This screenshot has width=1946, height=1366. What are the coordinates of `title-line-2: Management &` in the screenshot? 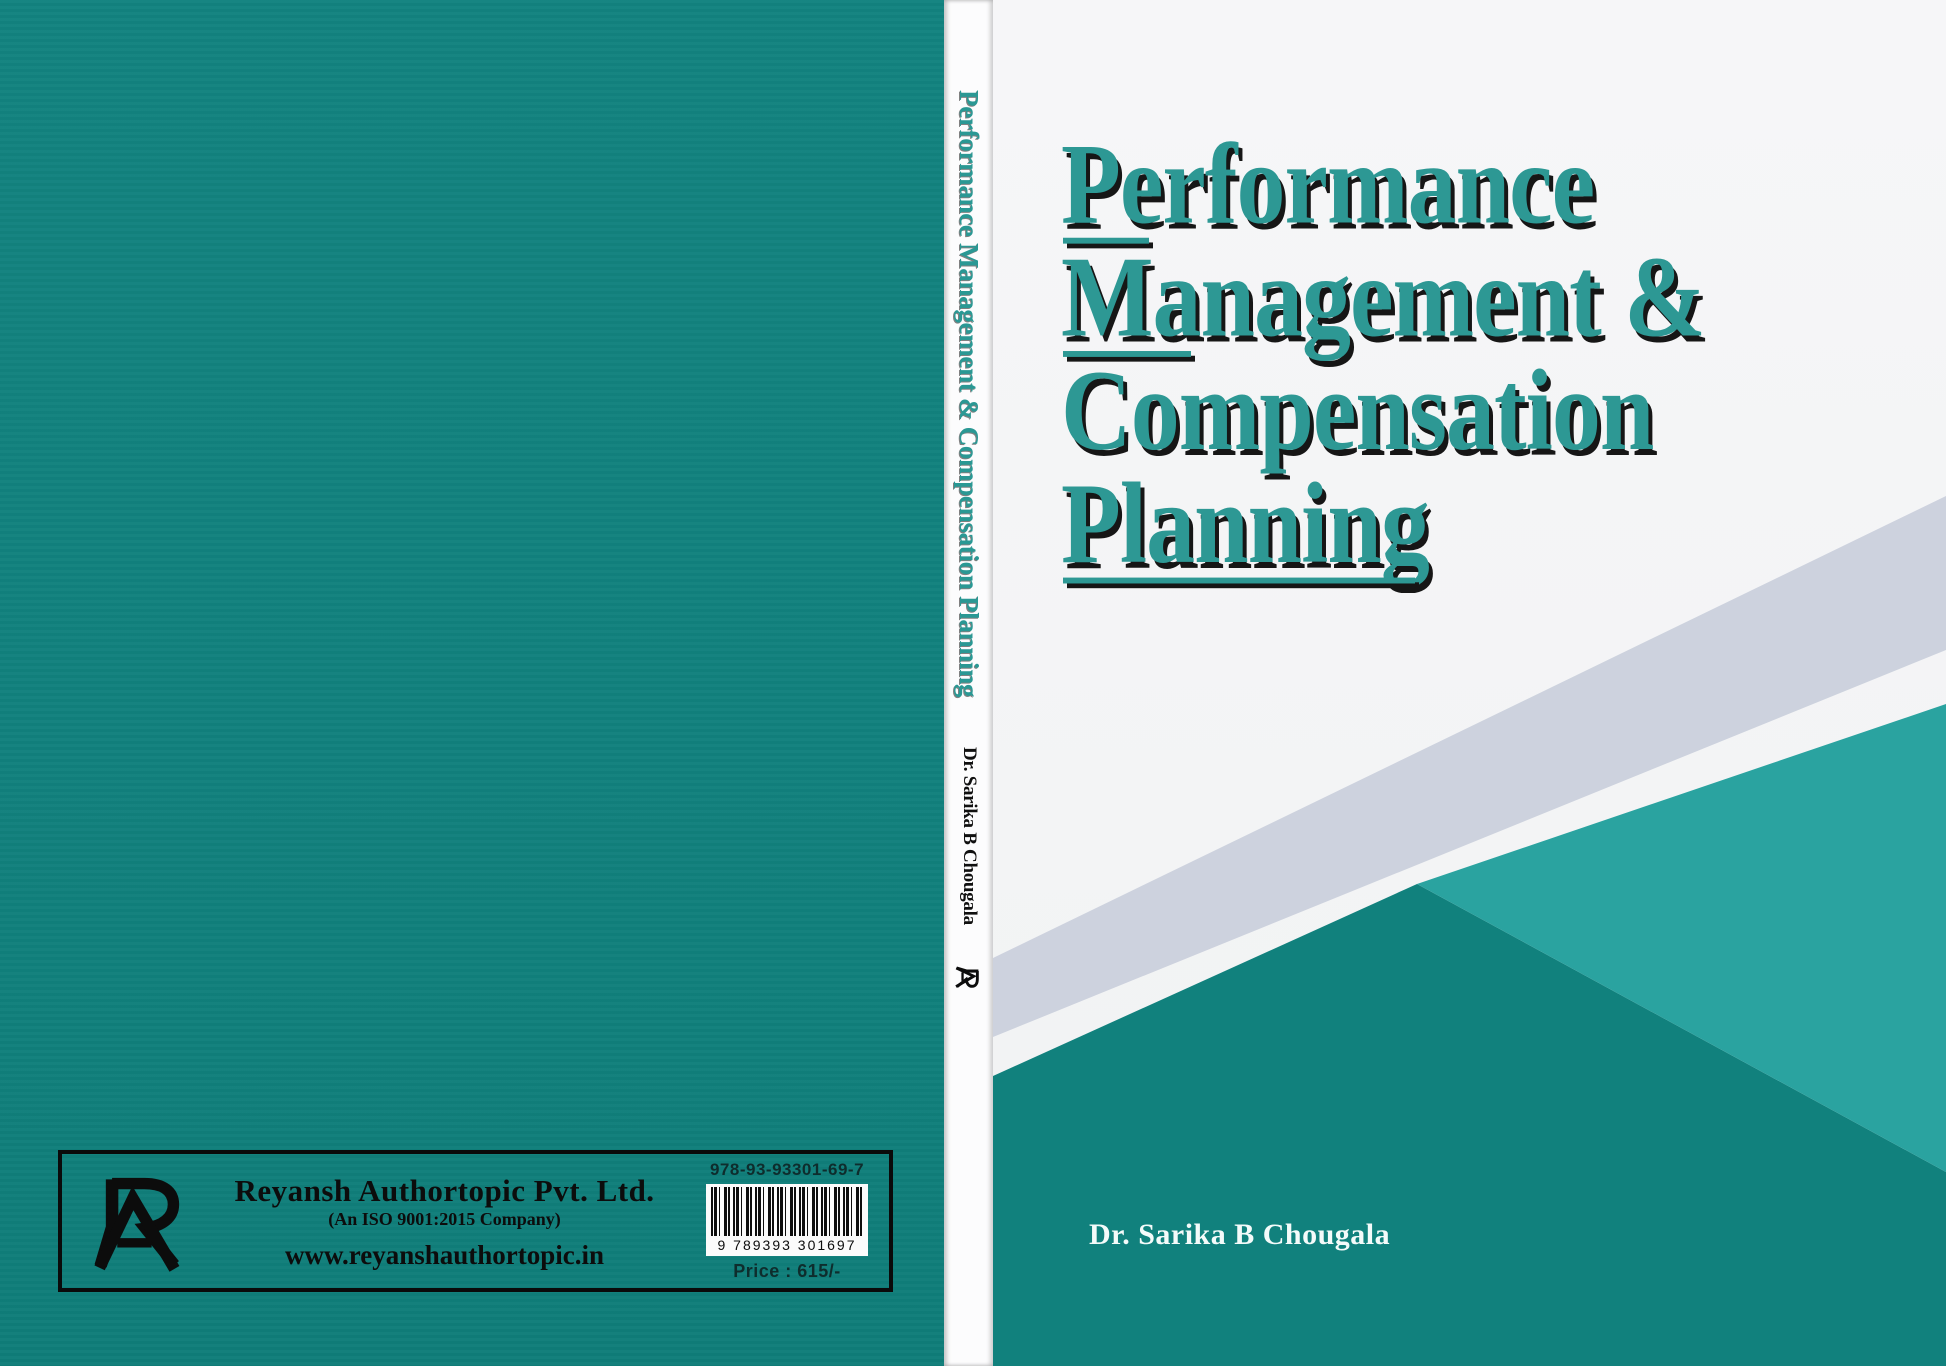 It's located at (1383, 298).